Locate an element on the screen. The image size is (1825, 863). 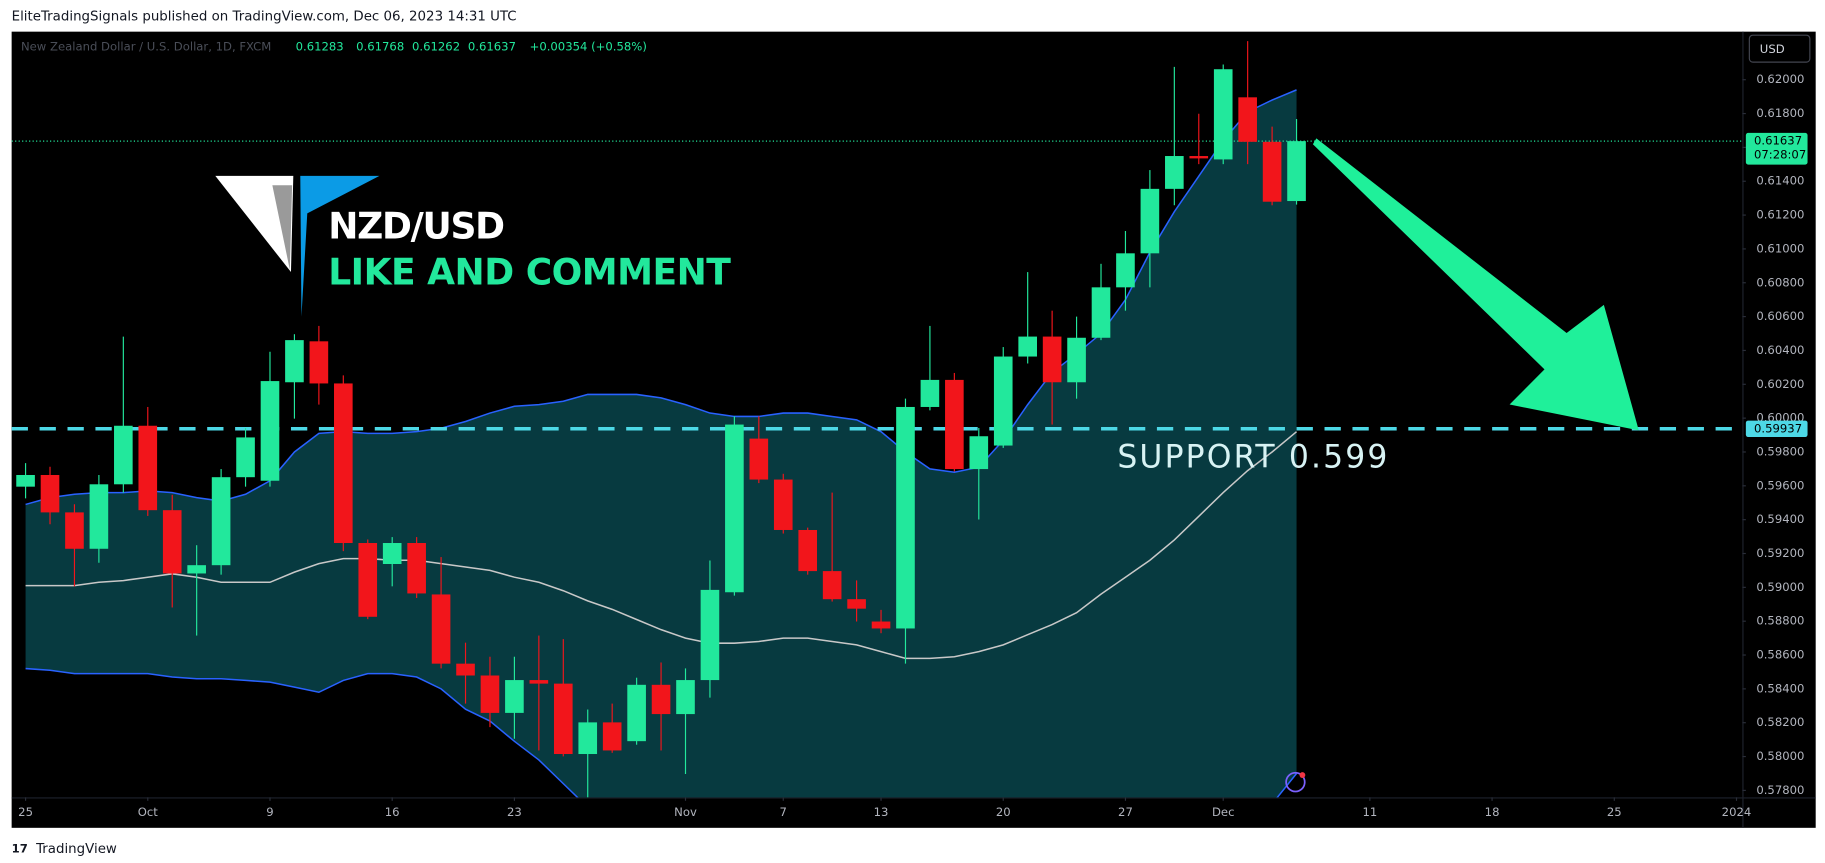
y-tick-label: 0.57800 is located at coordinates (1780, 790).